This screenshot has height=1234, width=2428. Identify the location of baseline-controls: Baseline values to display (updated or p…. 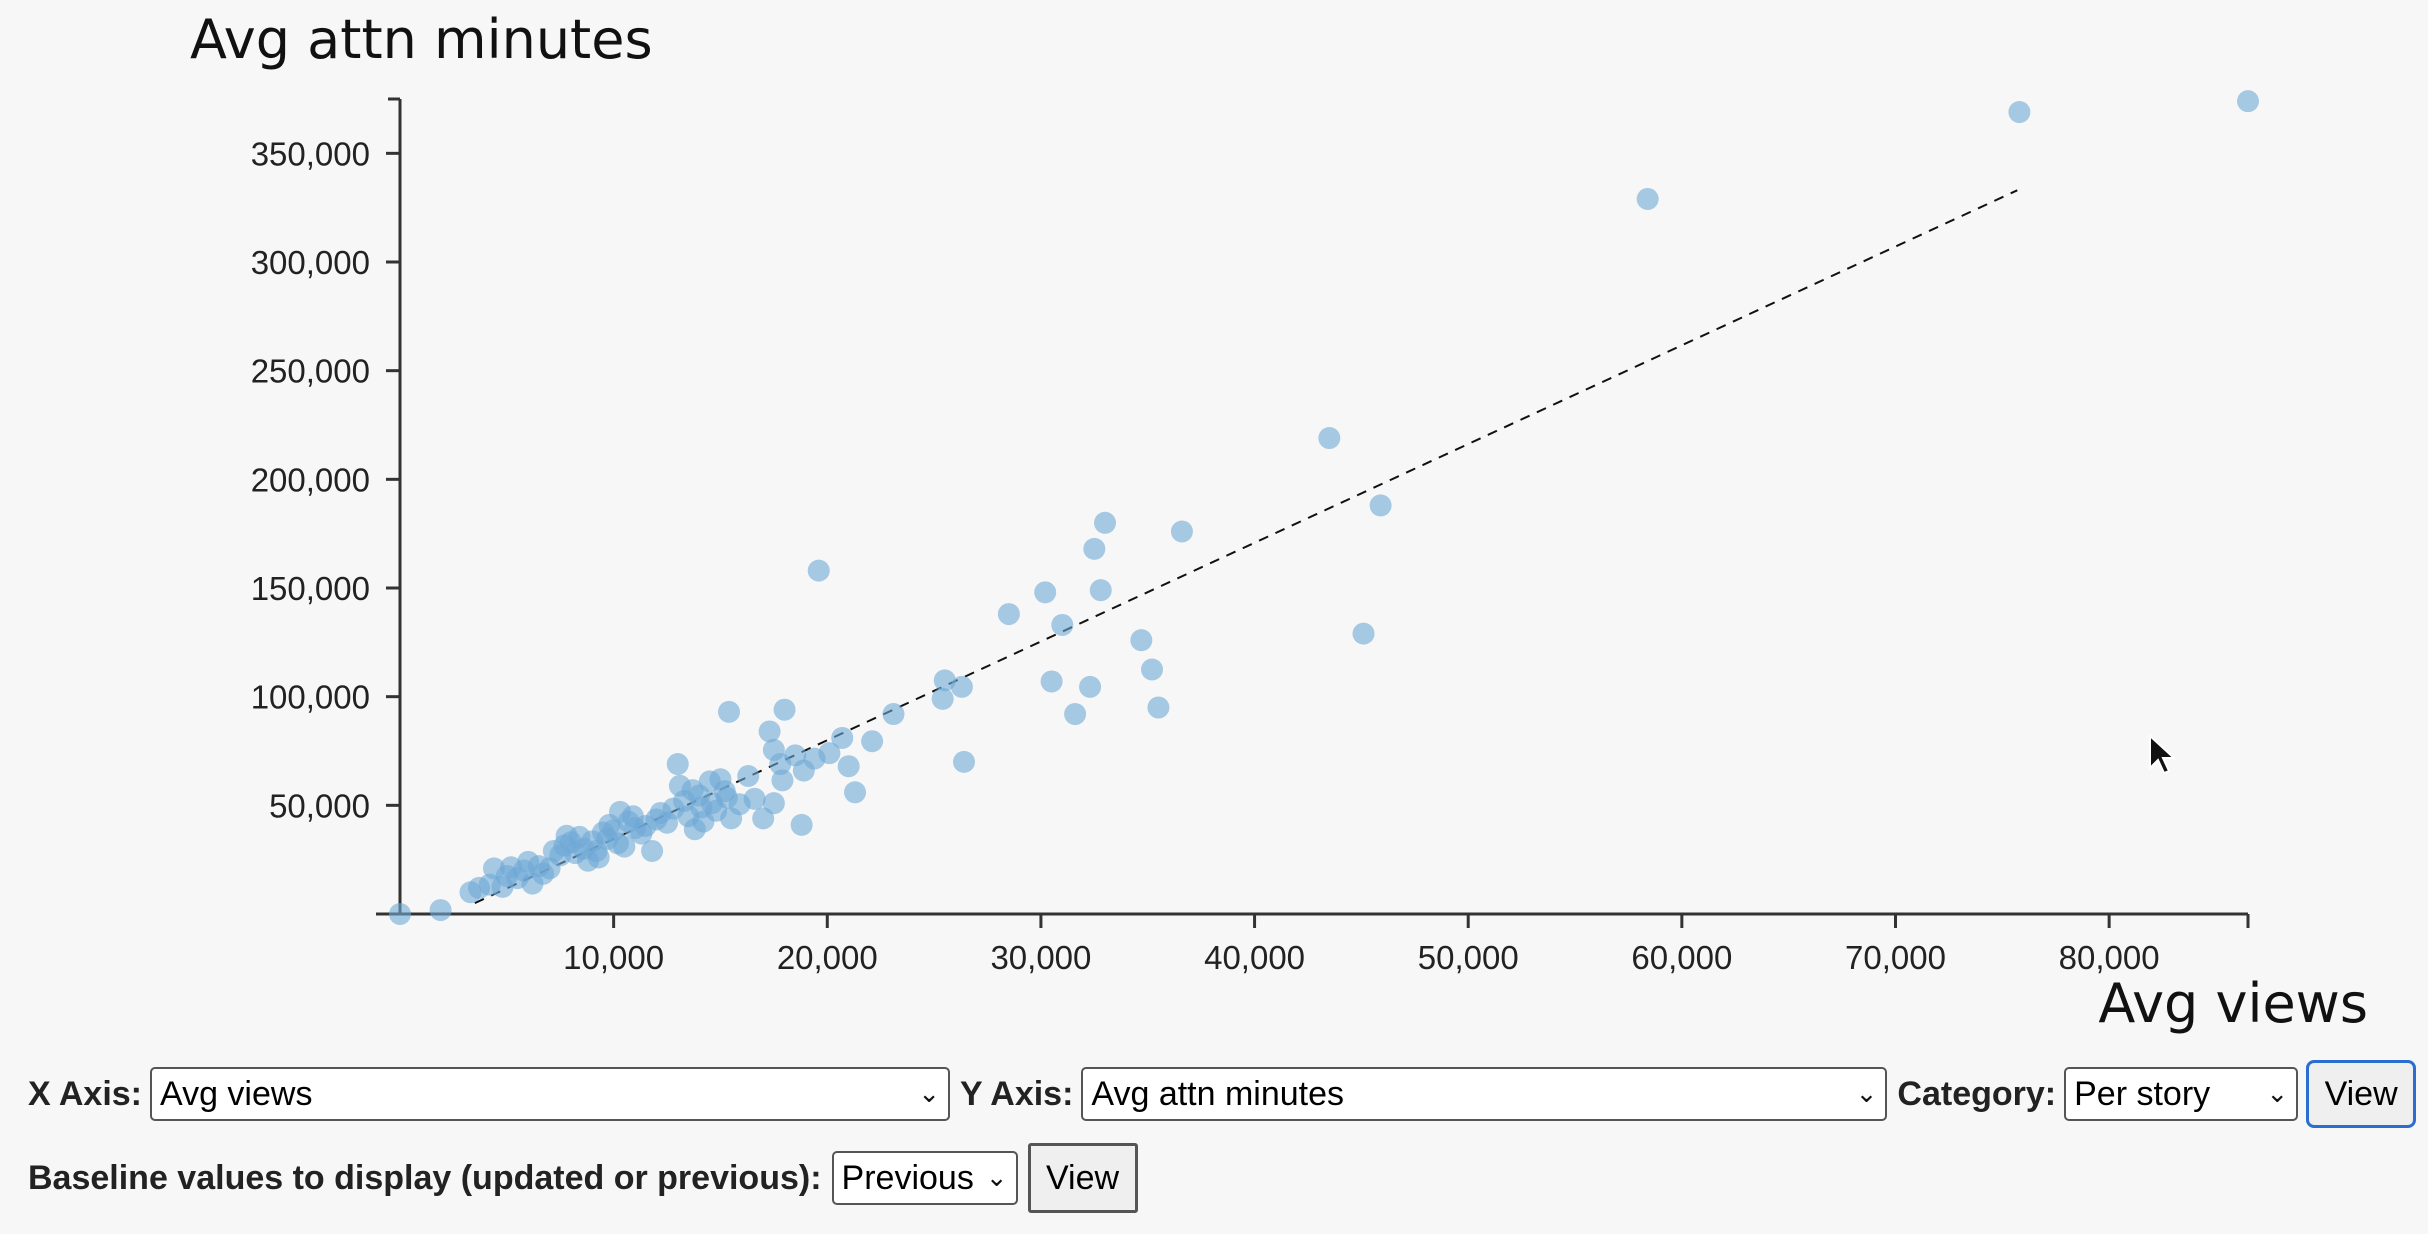
(583, 1178).